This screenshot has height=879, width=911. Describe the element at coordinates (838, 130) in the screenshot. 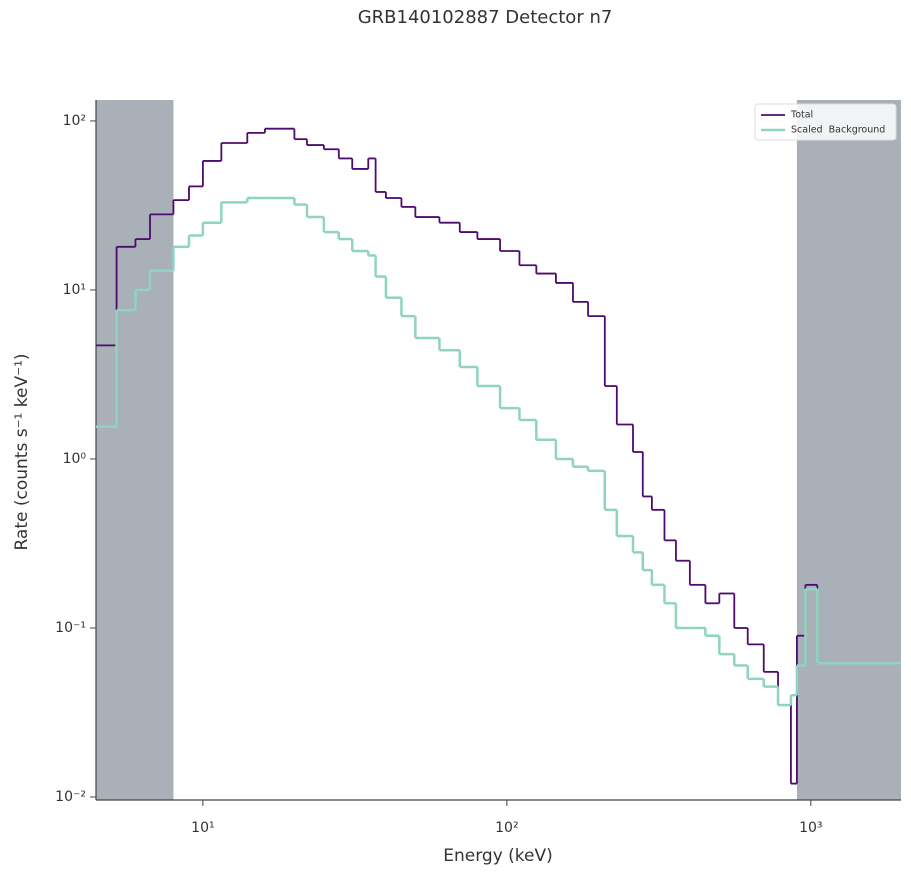

I see `legend-label: Scaled Background` at that location.